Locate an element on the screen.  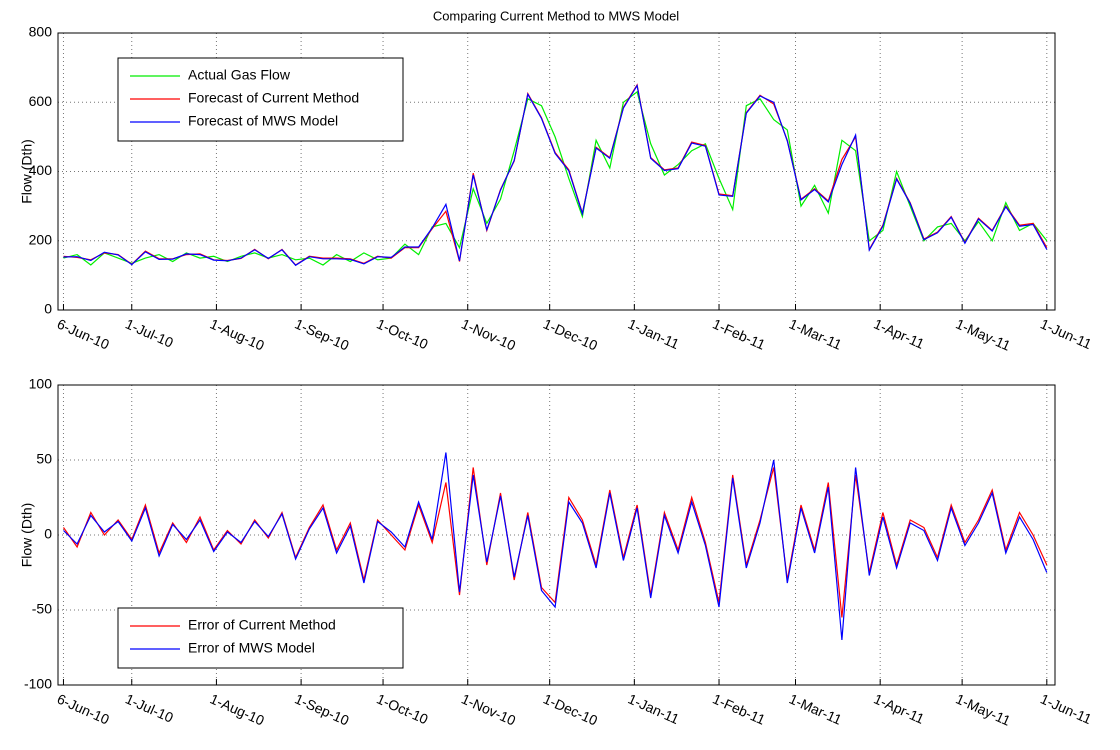
y-tick-label: 800 is located at coordinates (41, 32).